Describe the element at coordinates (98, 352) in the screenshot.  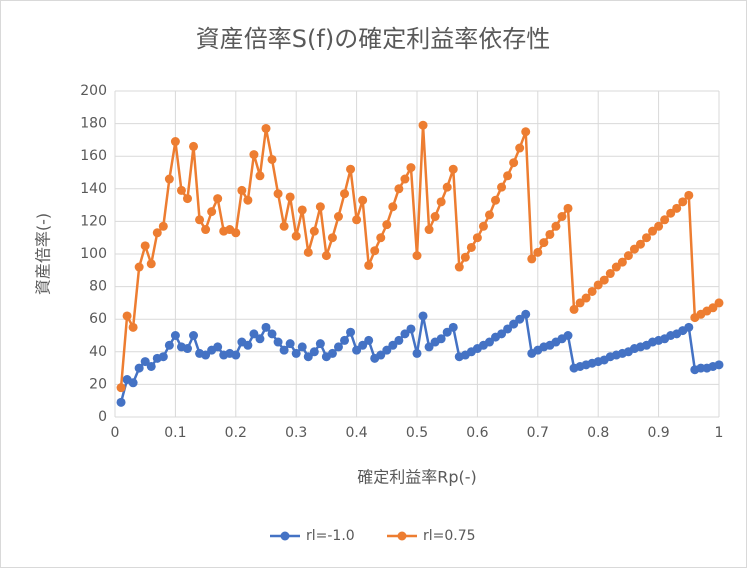
I see `y-tick-label: 40` at that location.